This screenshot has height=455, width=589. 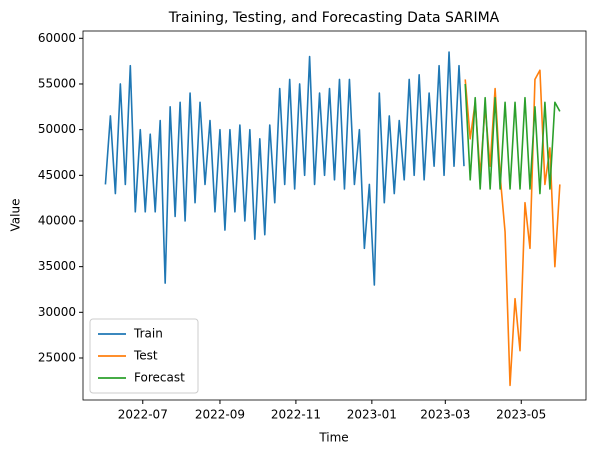 I want to click on legend-label: Test, so click(x=145, y=356).